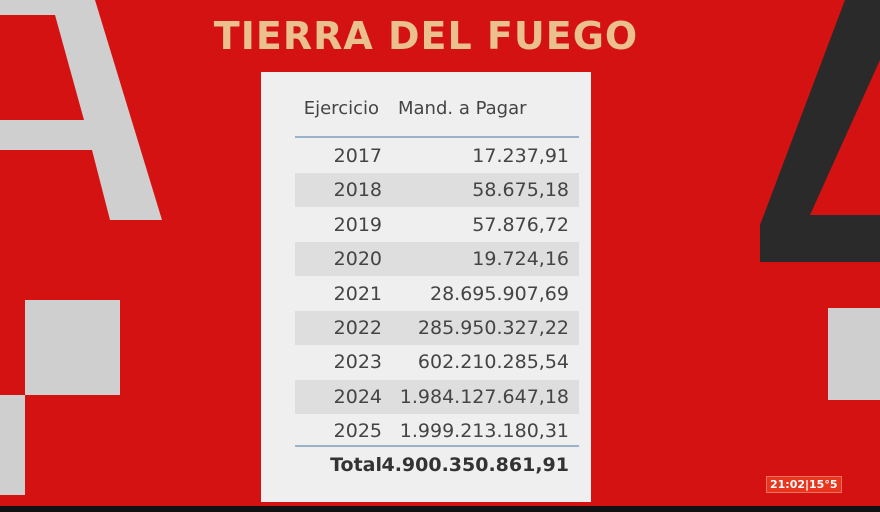 The height and width of the screenshot is (512, 880). Describe the element at coordinates (357, 224) in the screenshot. I see `year-cell: 2019` at that location.